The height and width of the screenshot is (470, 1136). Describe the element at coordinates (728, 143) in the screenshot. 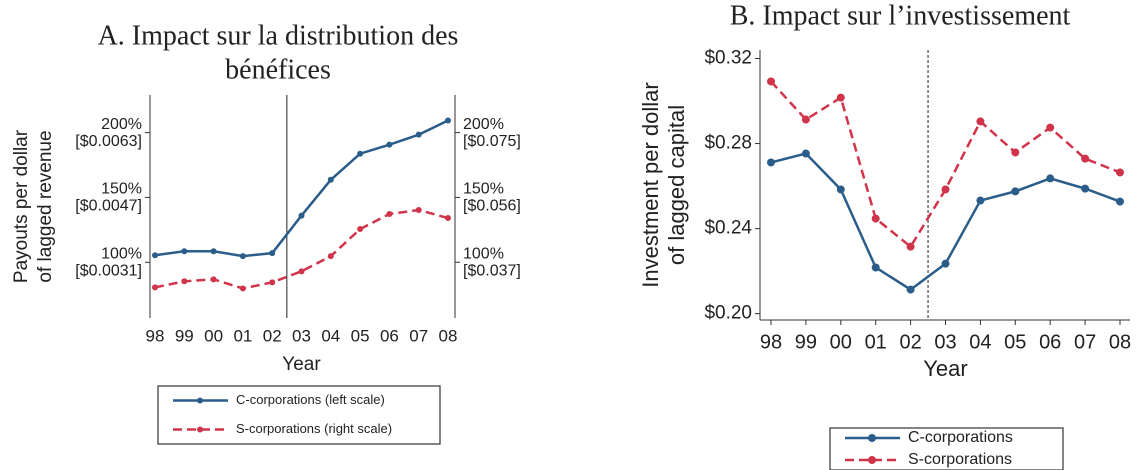

I see `y-tick-label: $0.28` at that location.